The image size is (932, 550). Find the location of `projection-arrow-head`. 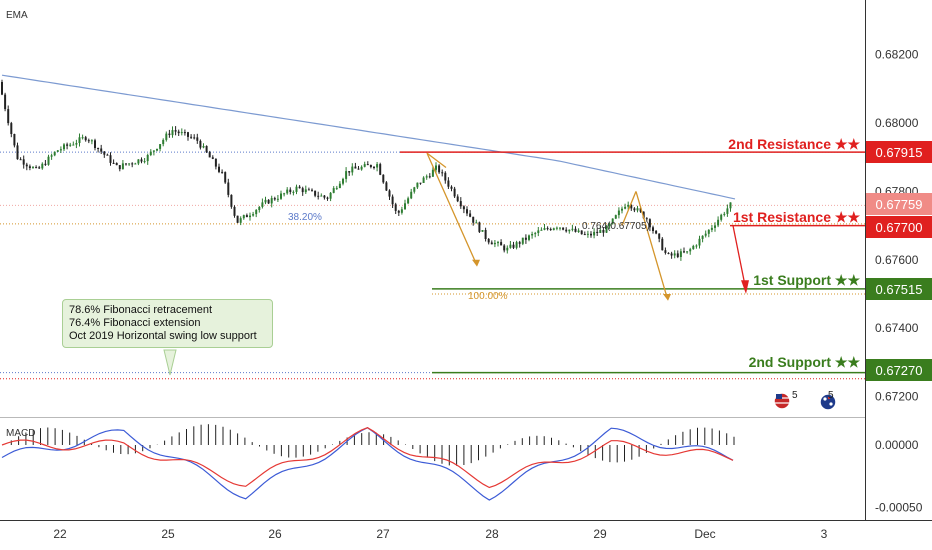

projection-arrow-head is located at coordinates (745, 287).